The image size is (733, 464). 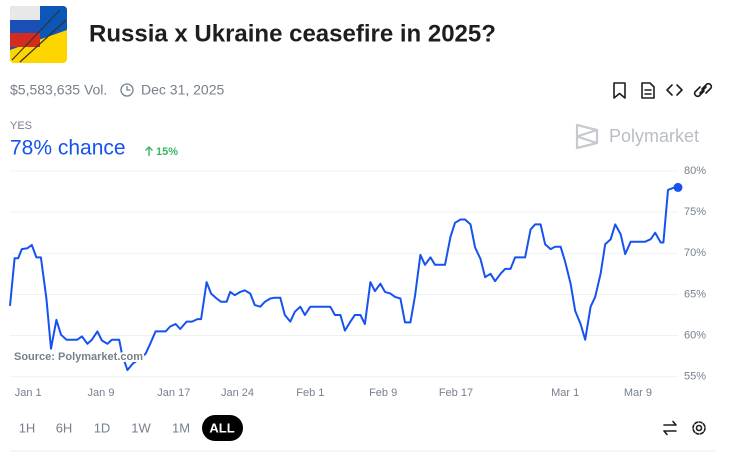 I want to click on outcome-chance: 78% chance, so click(x=68, y=148).